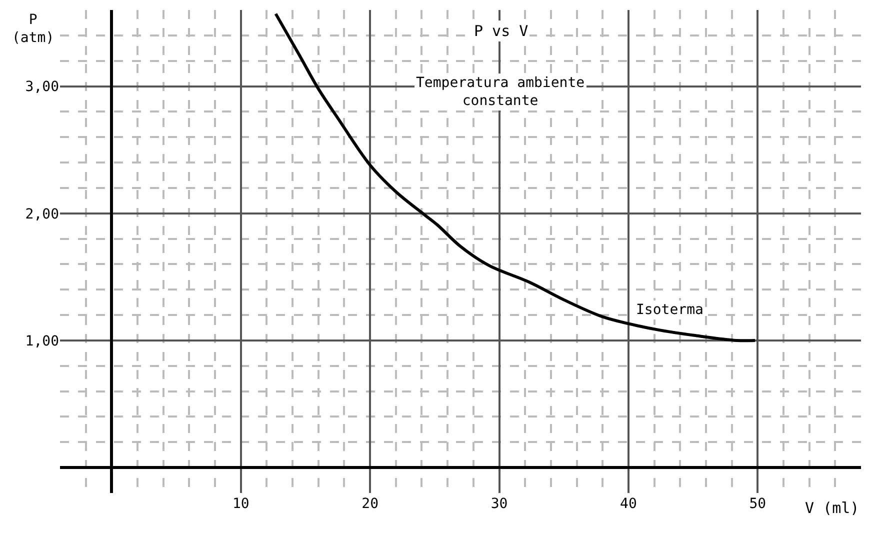  I want to click on y-tick-label: 1,00, so click(42, 341).